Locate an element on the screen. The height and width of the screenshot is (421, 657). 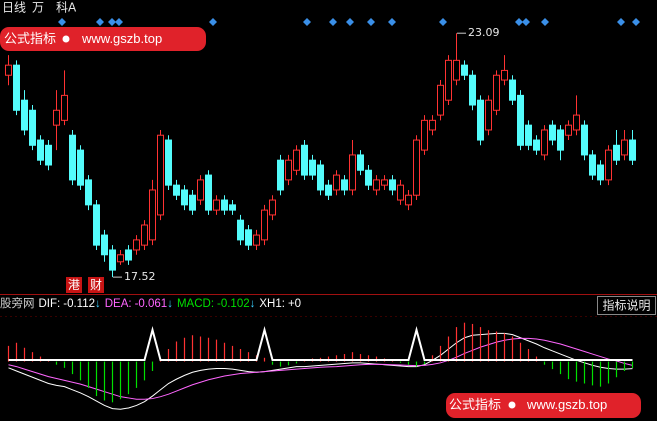
high-label: 23.09 is located at coordinates (484, 32).